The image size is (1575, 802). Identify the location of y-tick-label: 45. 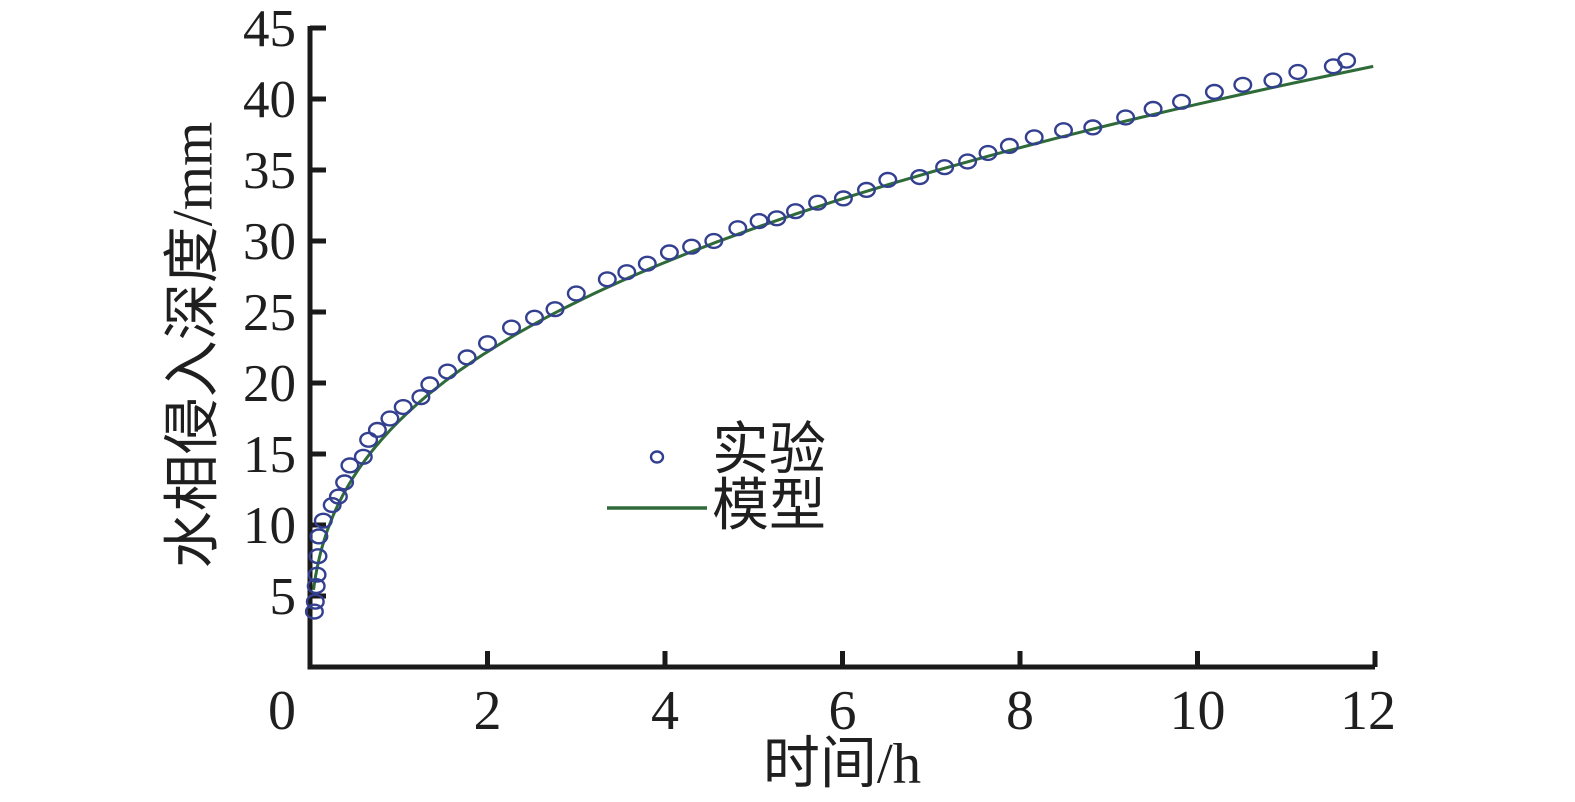
(269, 29).